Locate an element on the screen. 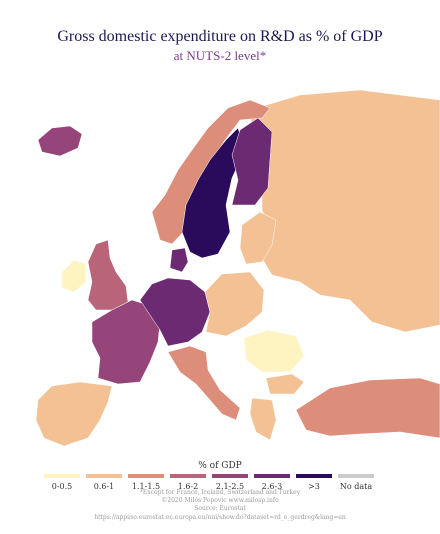 This screenshot has height=534, width=440. legend-label-3: 1.6-2 is located at coordinates (188, 486).